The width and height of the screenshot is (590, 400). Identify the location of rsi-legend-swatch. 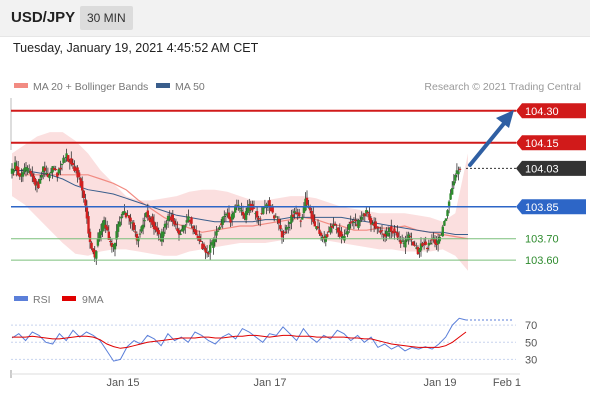
(21, 298).